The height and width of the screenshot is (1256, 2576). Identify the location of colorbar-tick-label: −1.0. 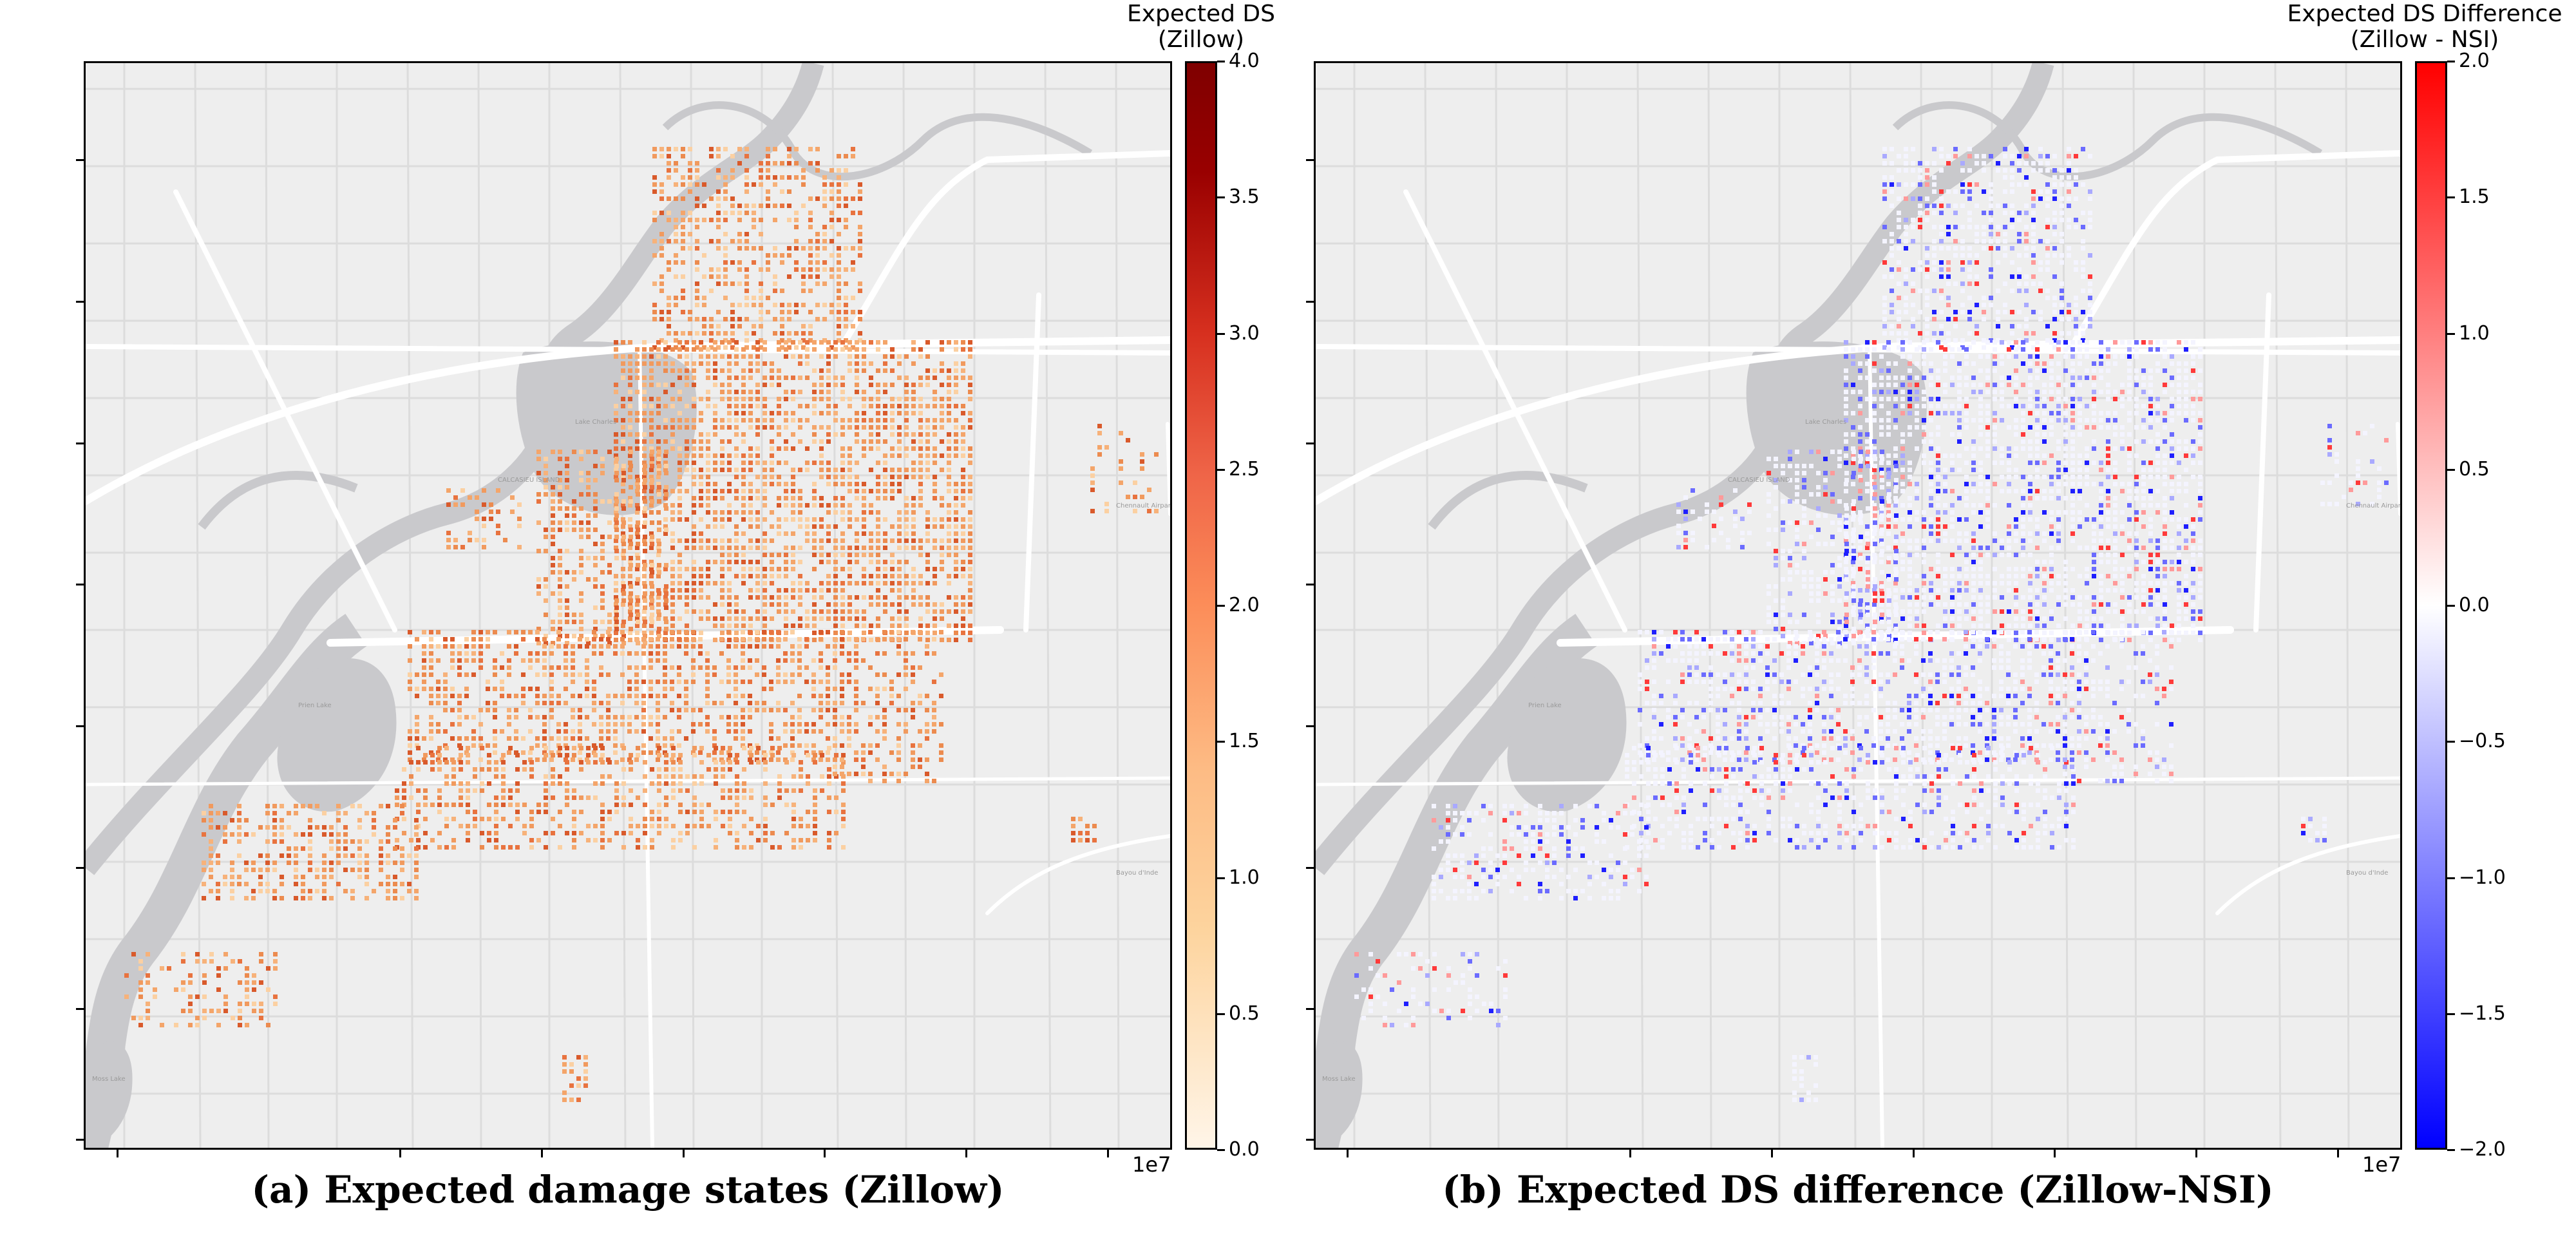
(2483, 877).